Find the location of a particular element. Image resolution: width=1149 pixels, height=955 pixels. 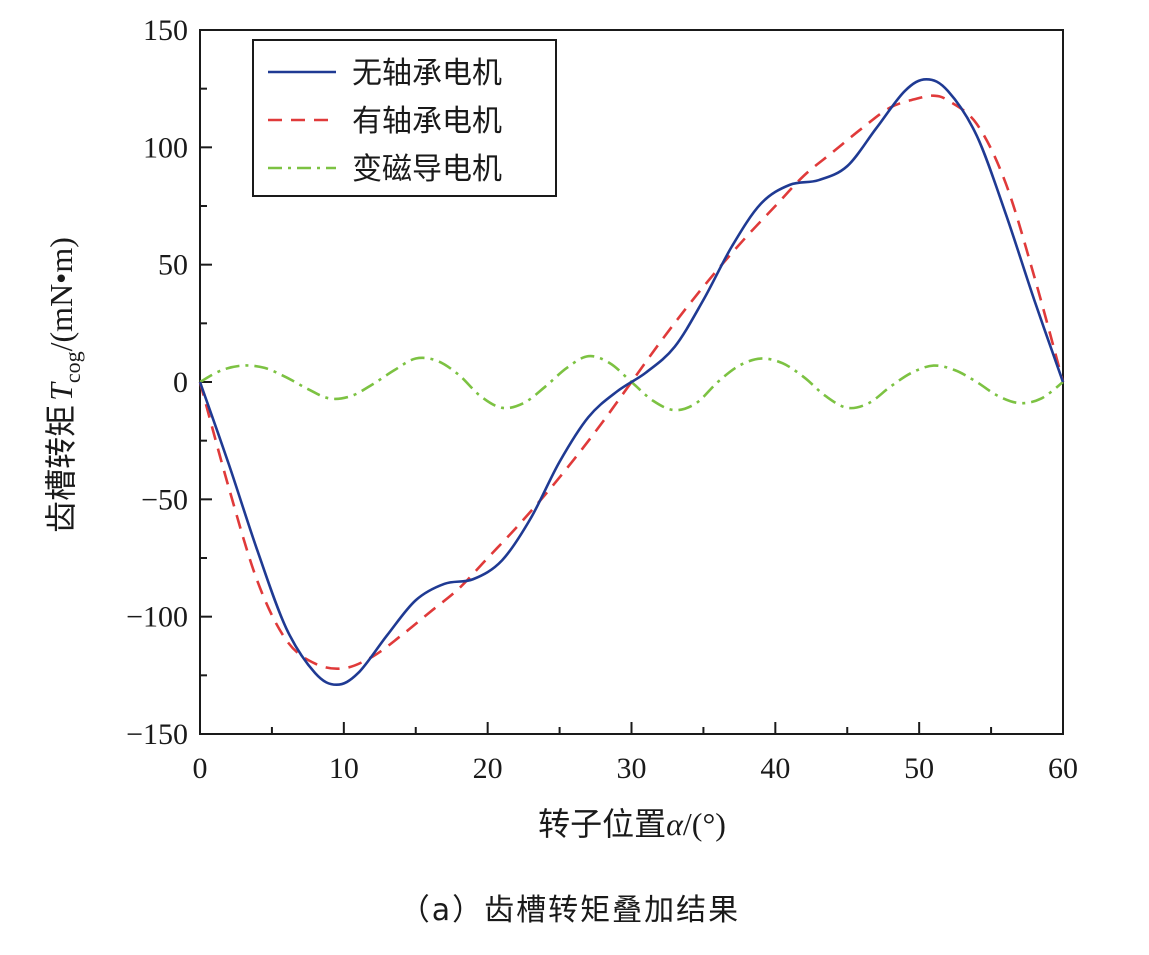

legend-box is located at coordinates (404, 118).